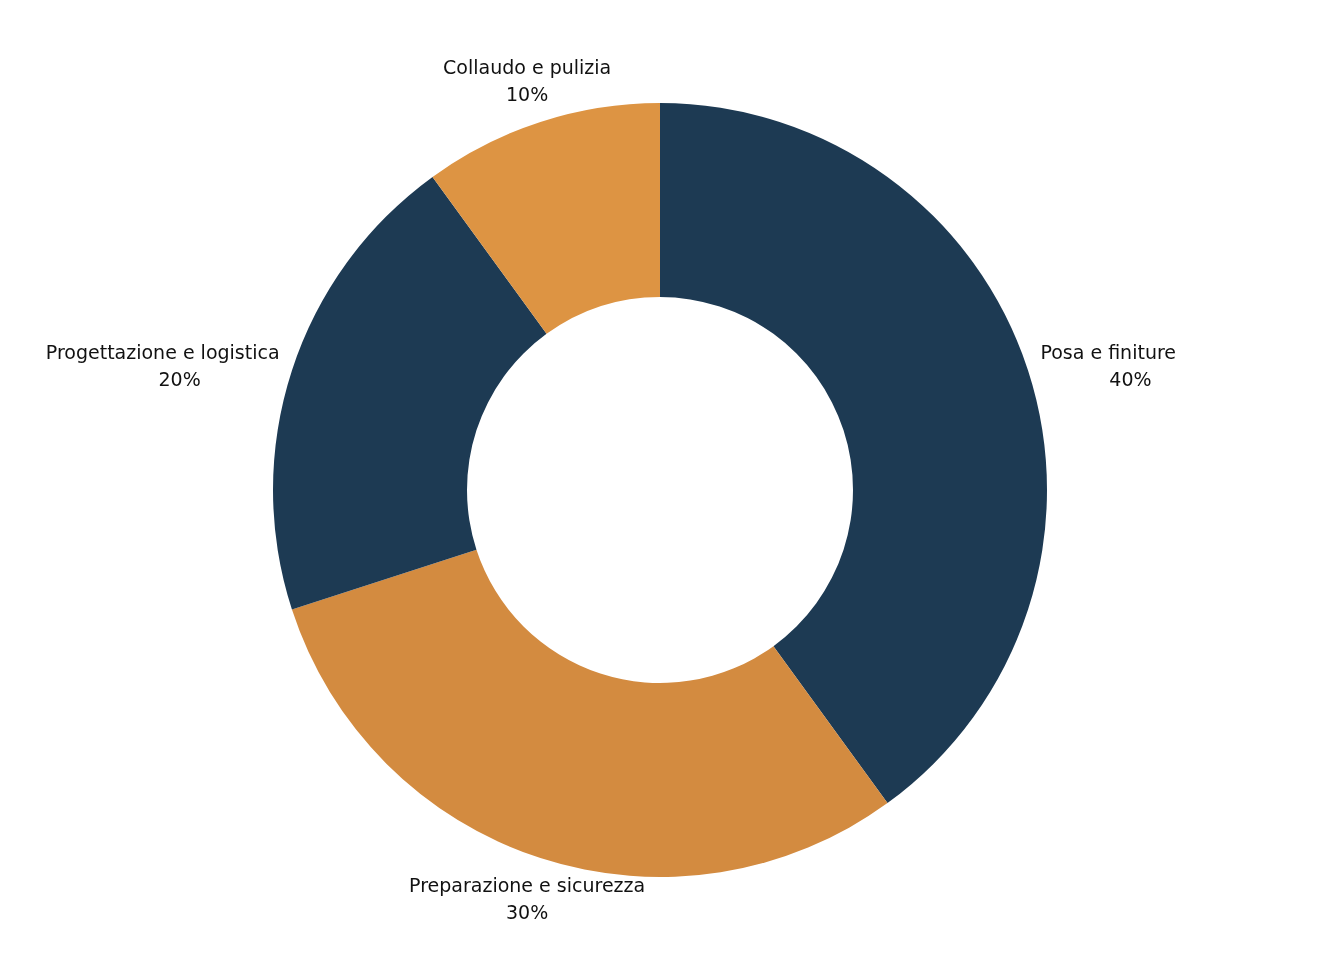 The image size is (1320, 980). What do you see at coordinates (527, 884) in the screenshot?
I see `slice-label: Preparazione e sicurezza` at bounding box center [527, 884].